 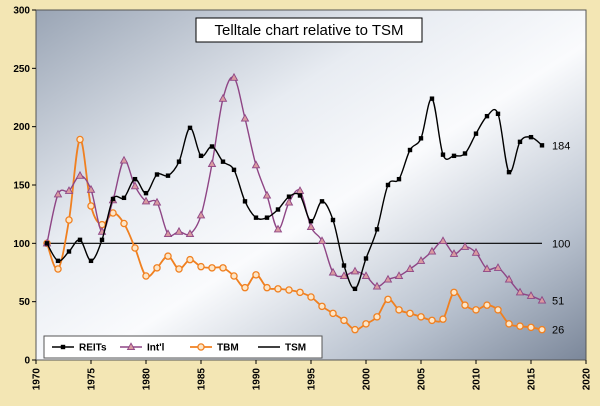 I want to click on y-tick-label: 250, so click(x=21, y=69).